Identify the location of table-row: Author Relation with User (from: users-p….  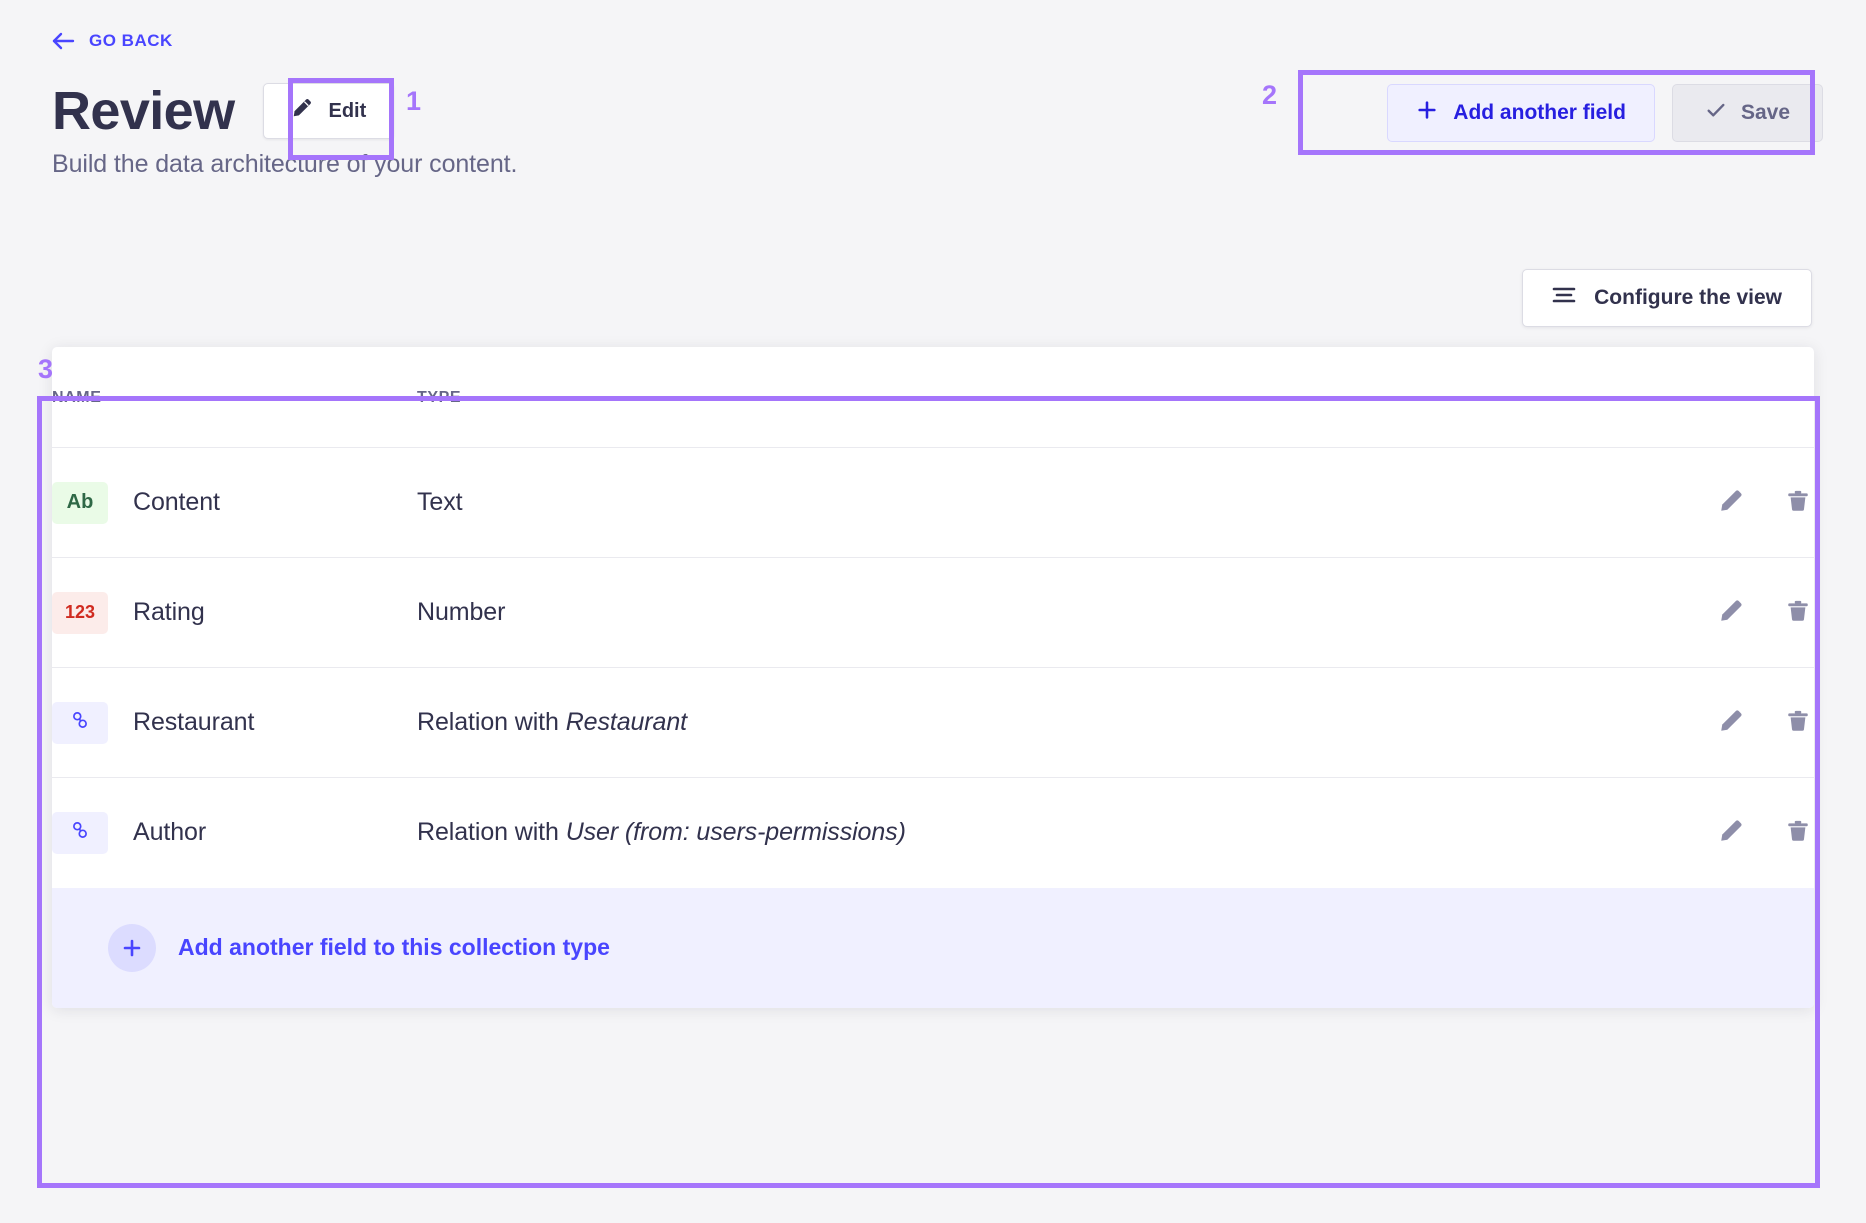
(933, 833).